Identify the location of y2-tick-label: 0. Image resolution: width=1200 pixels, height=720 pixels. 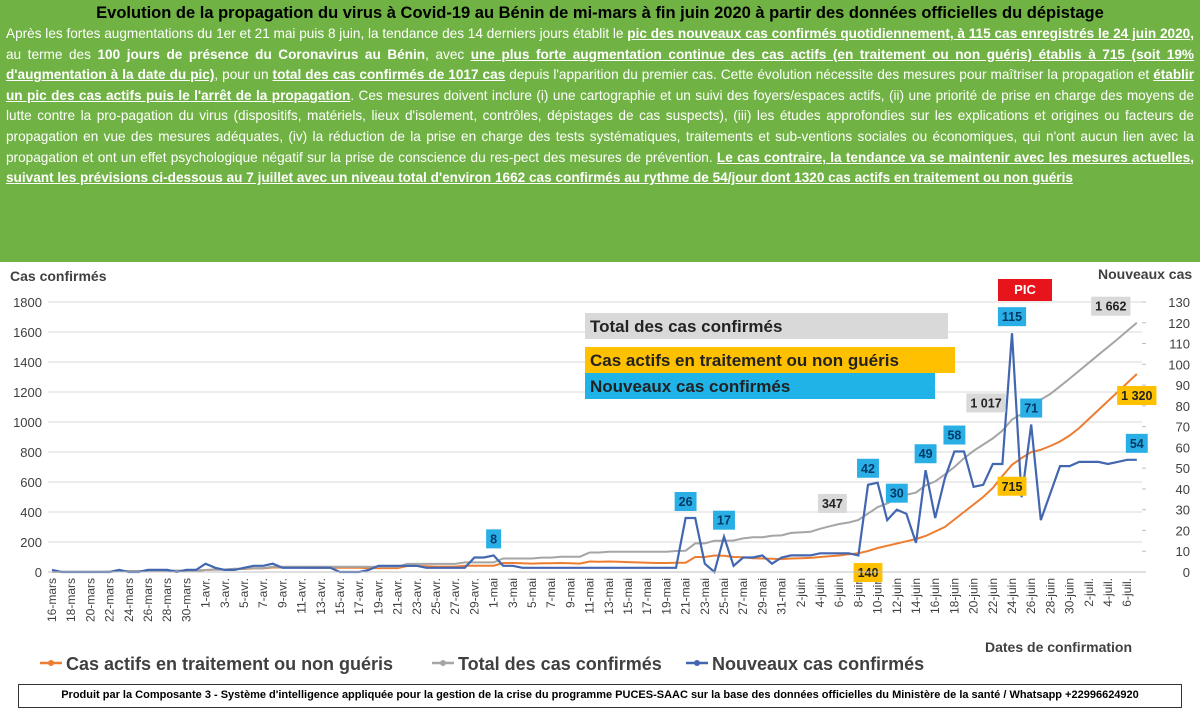
(1186, 572).